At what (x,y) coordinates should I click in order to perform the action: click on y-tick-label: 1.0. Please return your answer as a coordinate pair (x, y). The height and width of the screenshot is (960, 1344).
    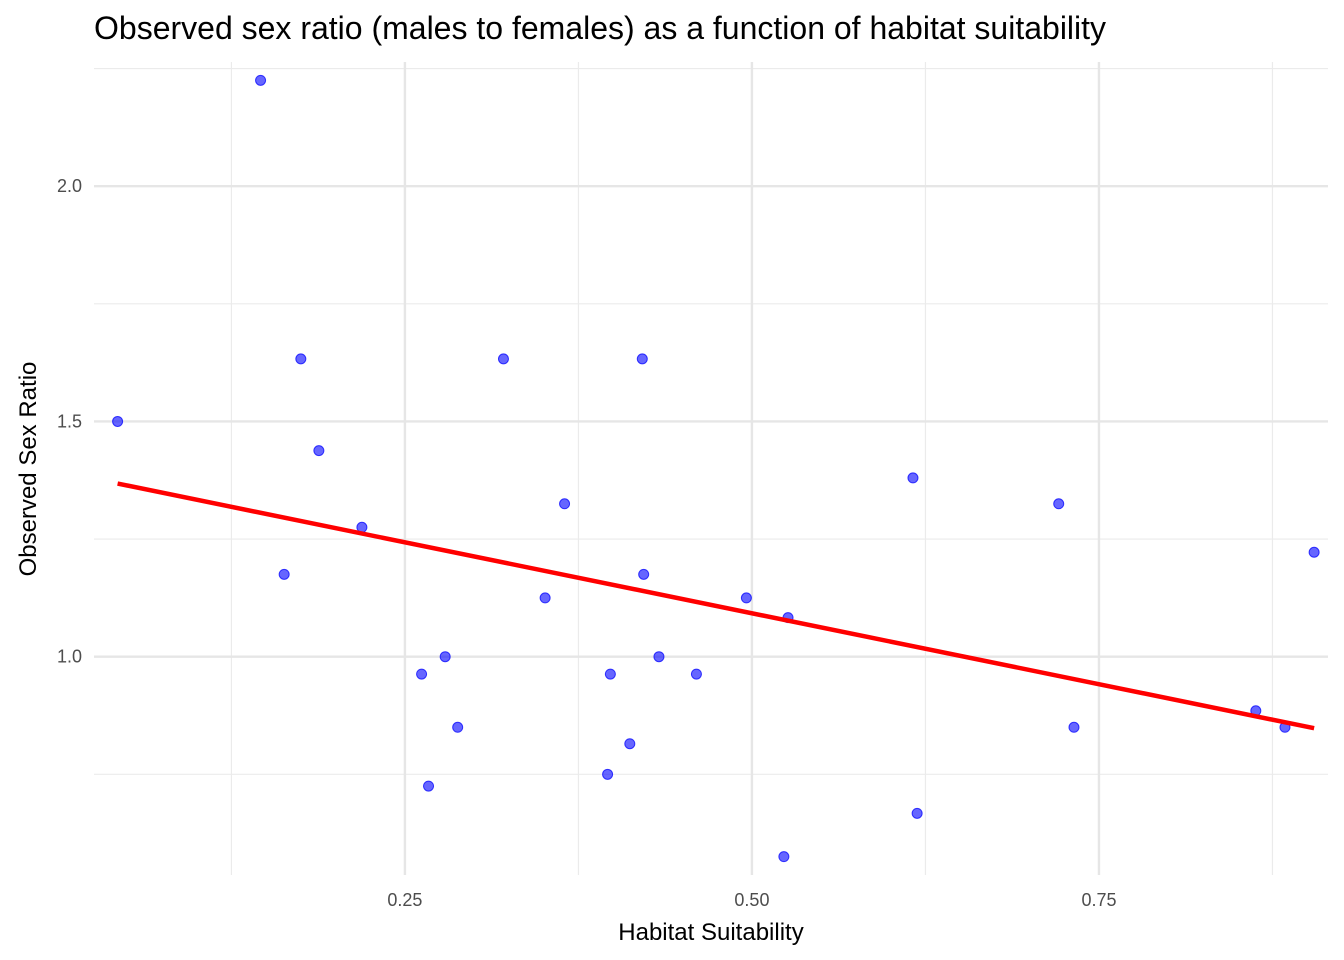
    Looking at the image, I should click on (69, 657).